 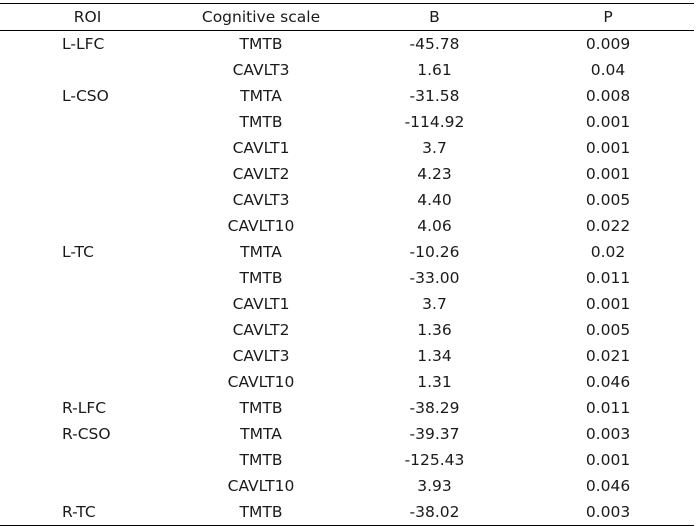 I want to click on b-value-cell: -33.00, so click(x=434, y=278).